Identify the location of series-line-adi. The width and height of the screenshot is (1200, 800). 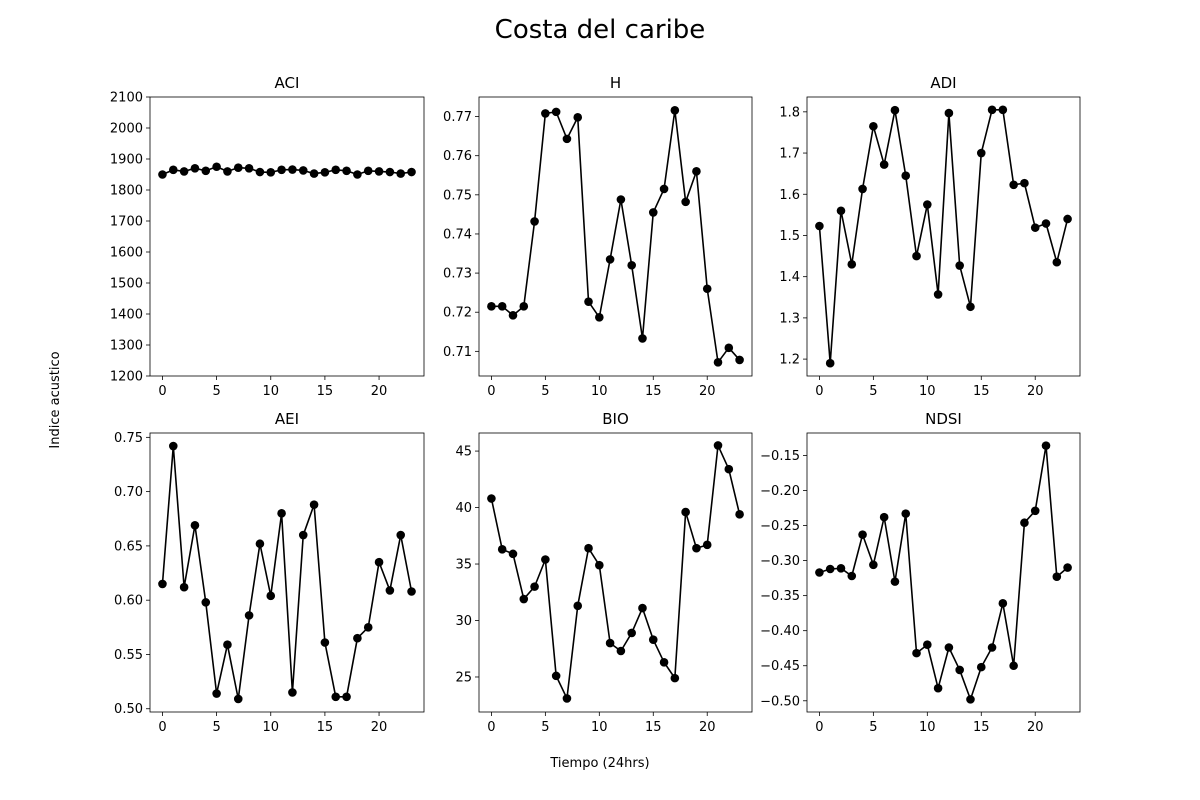
(943, 236).